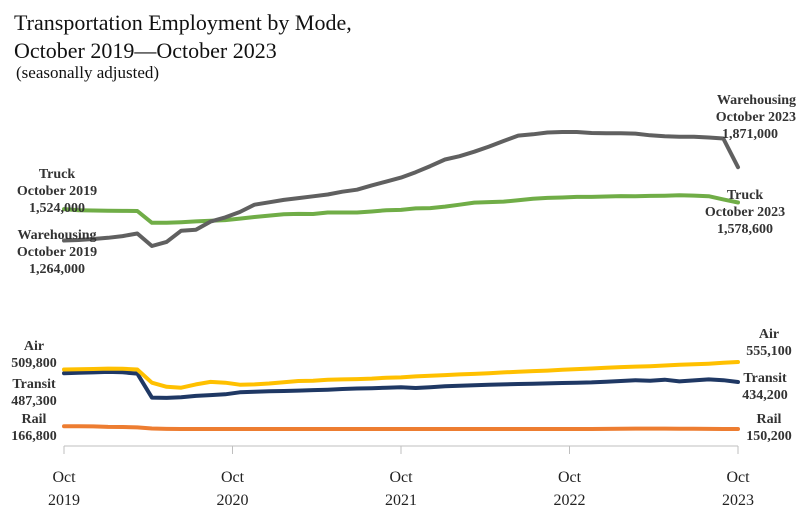 The height and width of the screenshot is (525, 800). Describe the element at coordinates (34, 384) in the screenshot. I see `transit-start-name: Transit` at that location.